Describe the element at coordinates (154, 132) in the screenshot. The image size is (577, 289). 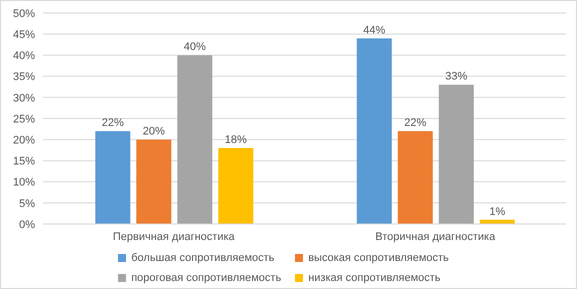
I see `data-label: 20%` at that location.